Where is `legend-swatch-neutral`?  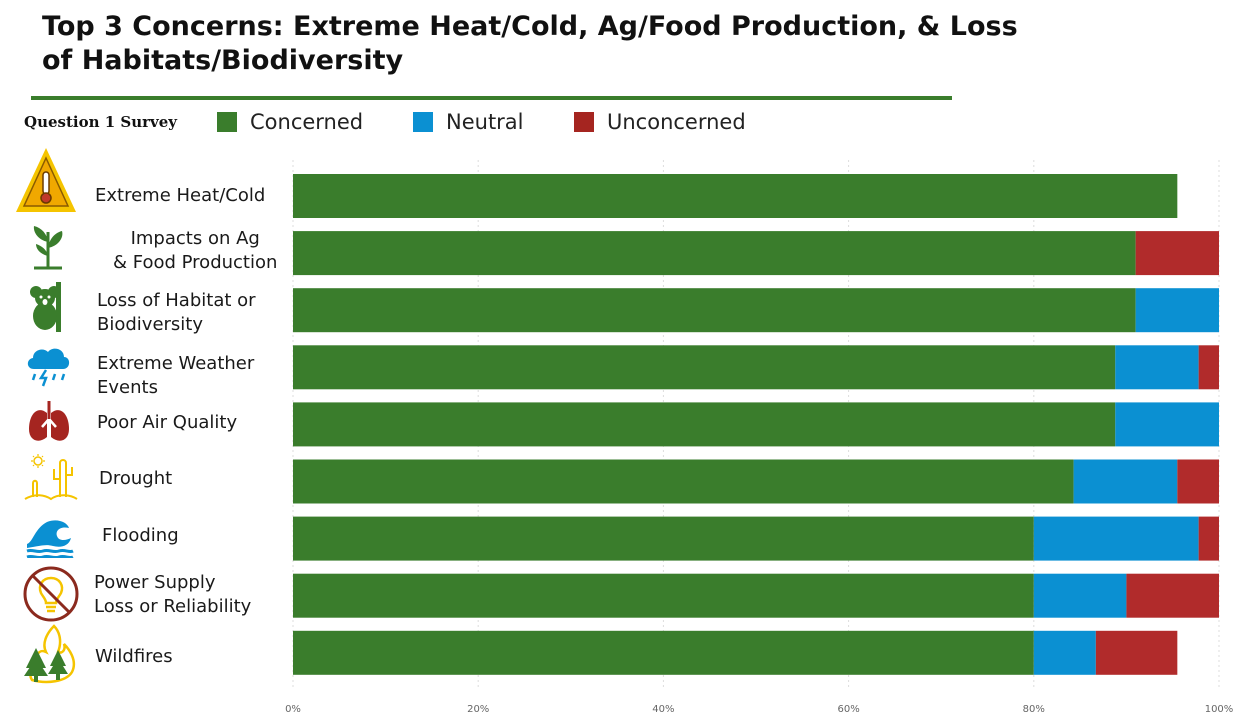 legend-swatch-neutral is located at coordinates (423, 122).